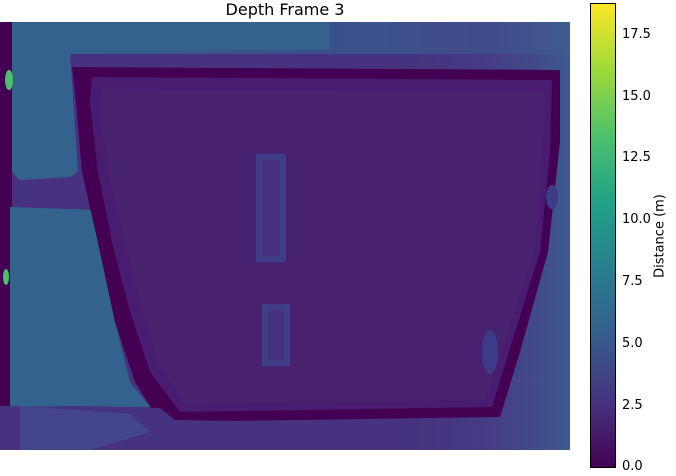  I want to click on colorbar-tick: 0.0, so click(632, 466).